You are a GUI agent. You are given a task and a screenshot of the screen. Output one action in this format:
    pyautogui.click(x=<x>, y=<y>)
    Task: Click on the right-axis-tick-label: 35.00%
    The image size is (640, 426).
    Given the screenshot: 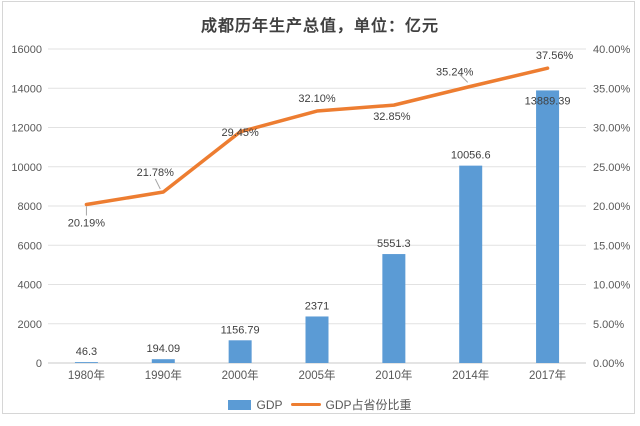 What is the action you would take?
    pyautogui.click(x=612, y=89)
    